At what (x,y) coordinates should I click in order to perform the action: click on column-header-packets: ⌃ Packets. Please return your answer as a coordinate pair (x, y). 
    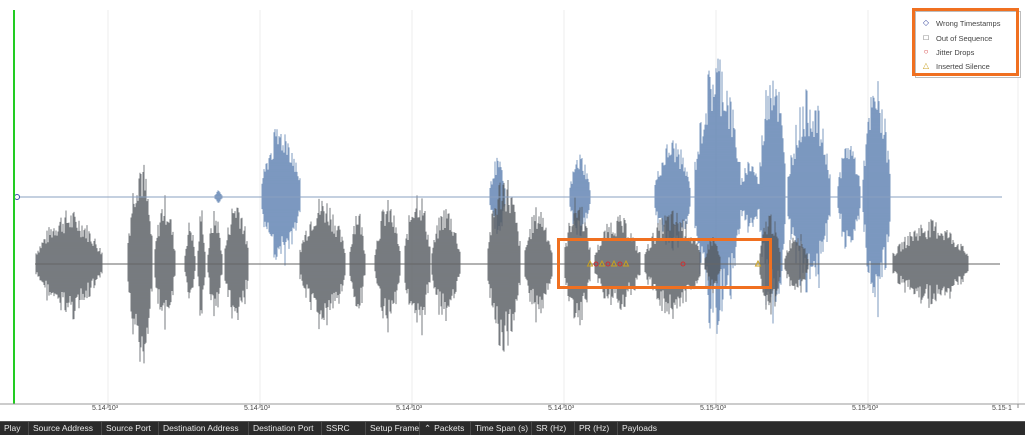
    Looking at the image, I should click on (445, 428).